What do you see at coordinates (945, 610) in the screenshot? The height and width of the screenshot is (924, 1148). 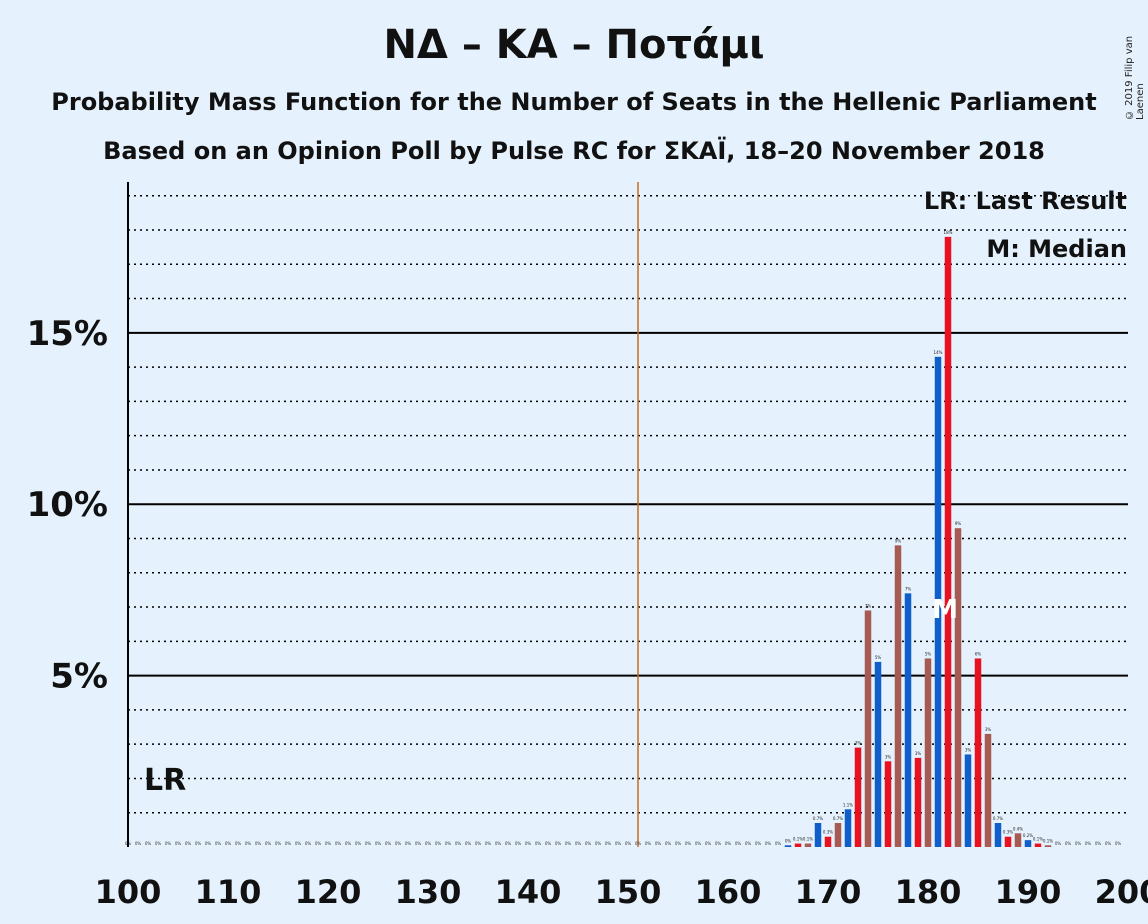 I see `median-marker: M` at bounding box center [945, 610].